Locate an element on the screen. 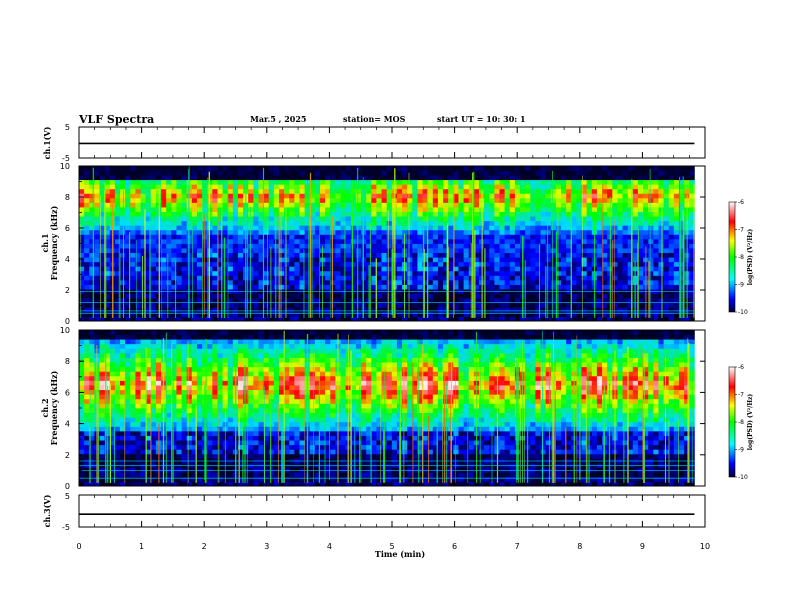  ch1-ytick-label: 8 is located at coordinates (67, 197).